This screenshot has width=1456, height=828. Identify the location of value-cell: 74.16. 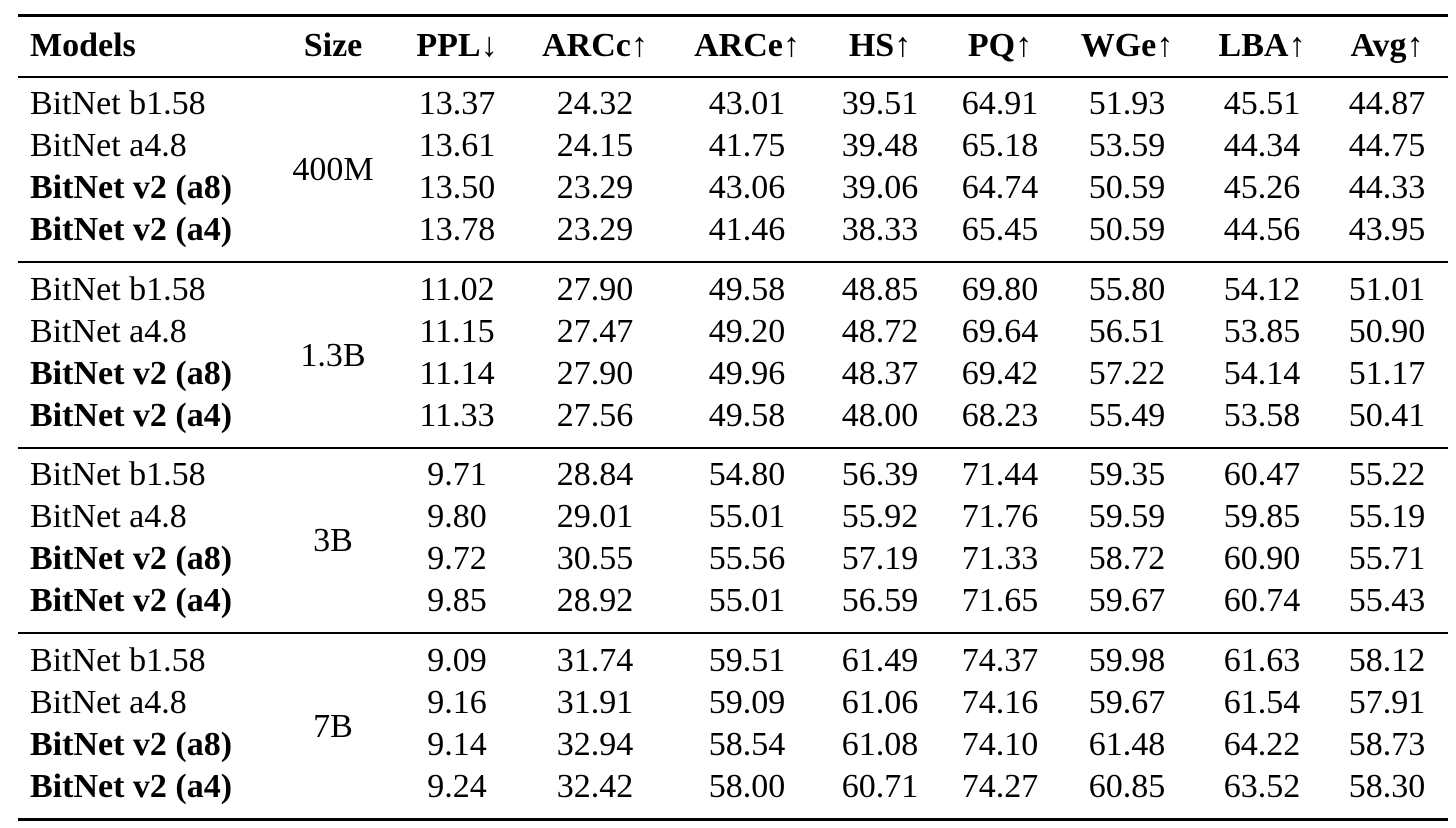
(1000, 702).